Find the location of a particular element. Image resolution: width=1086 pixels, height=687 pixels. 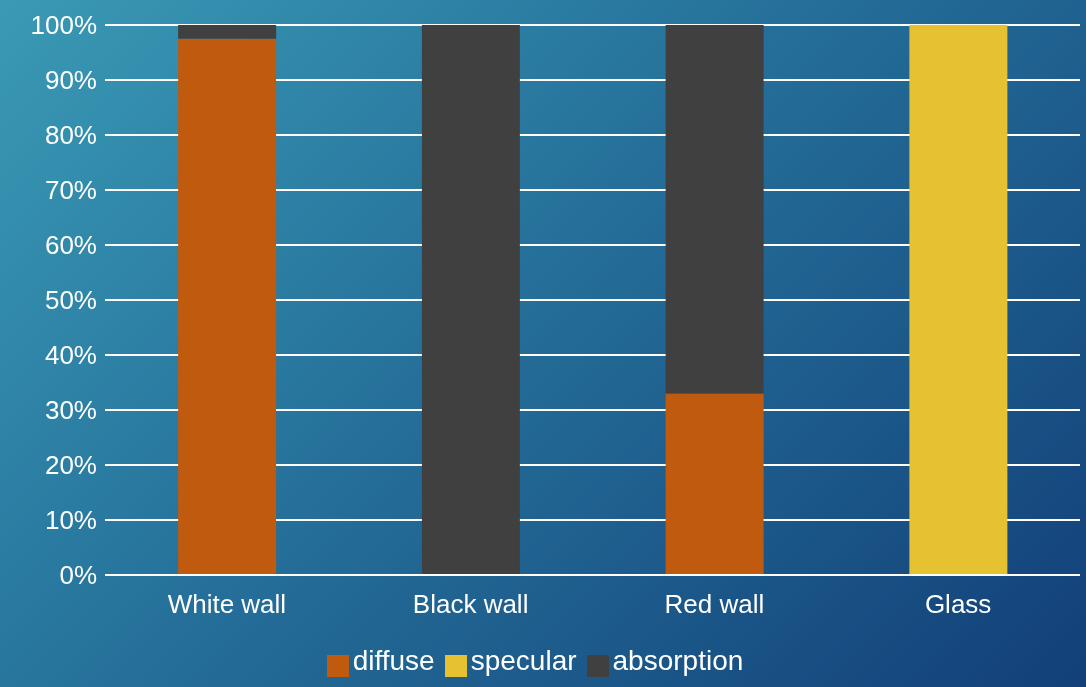

legend-label: diffuse is located at coordinates (393, 660).